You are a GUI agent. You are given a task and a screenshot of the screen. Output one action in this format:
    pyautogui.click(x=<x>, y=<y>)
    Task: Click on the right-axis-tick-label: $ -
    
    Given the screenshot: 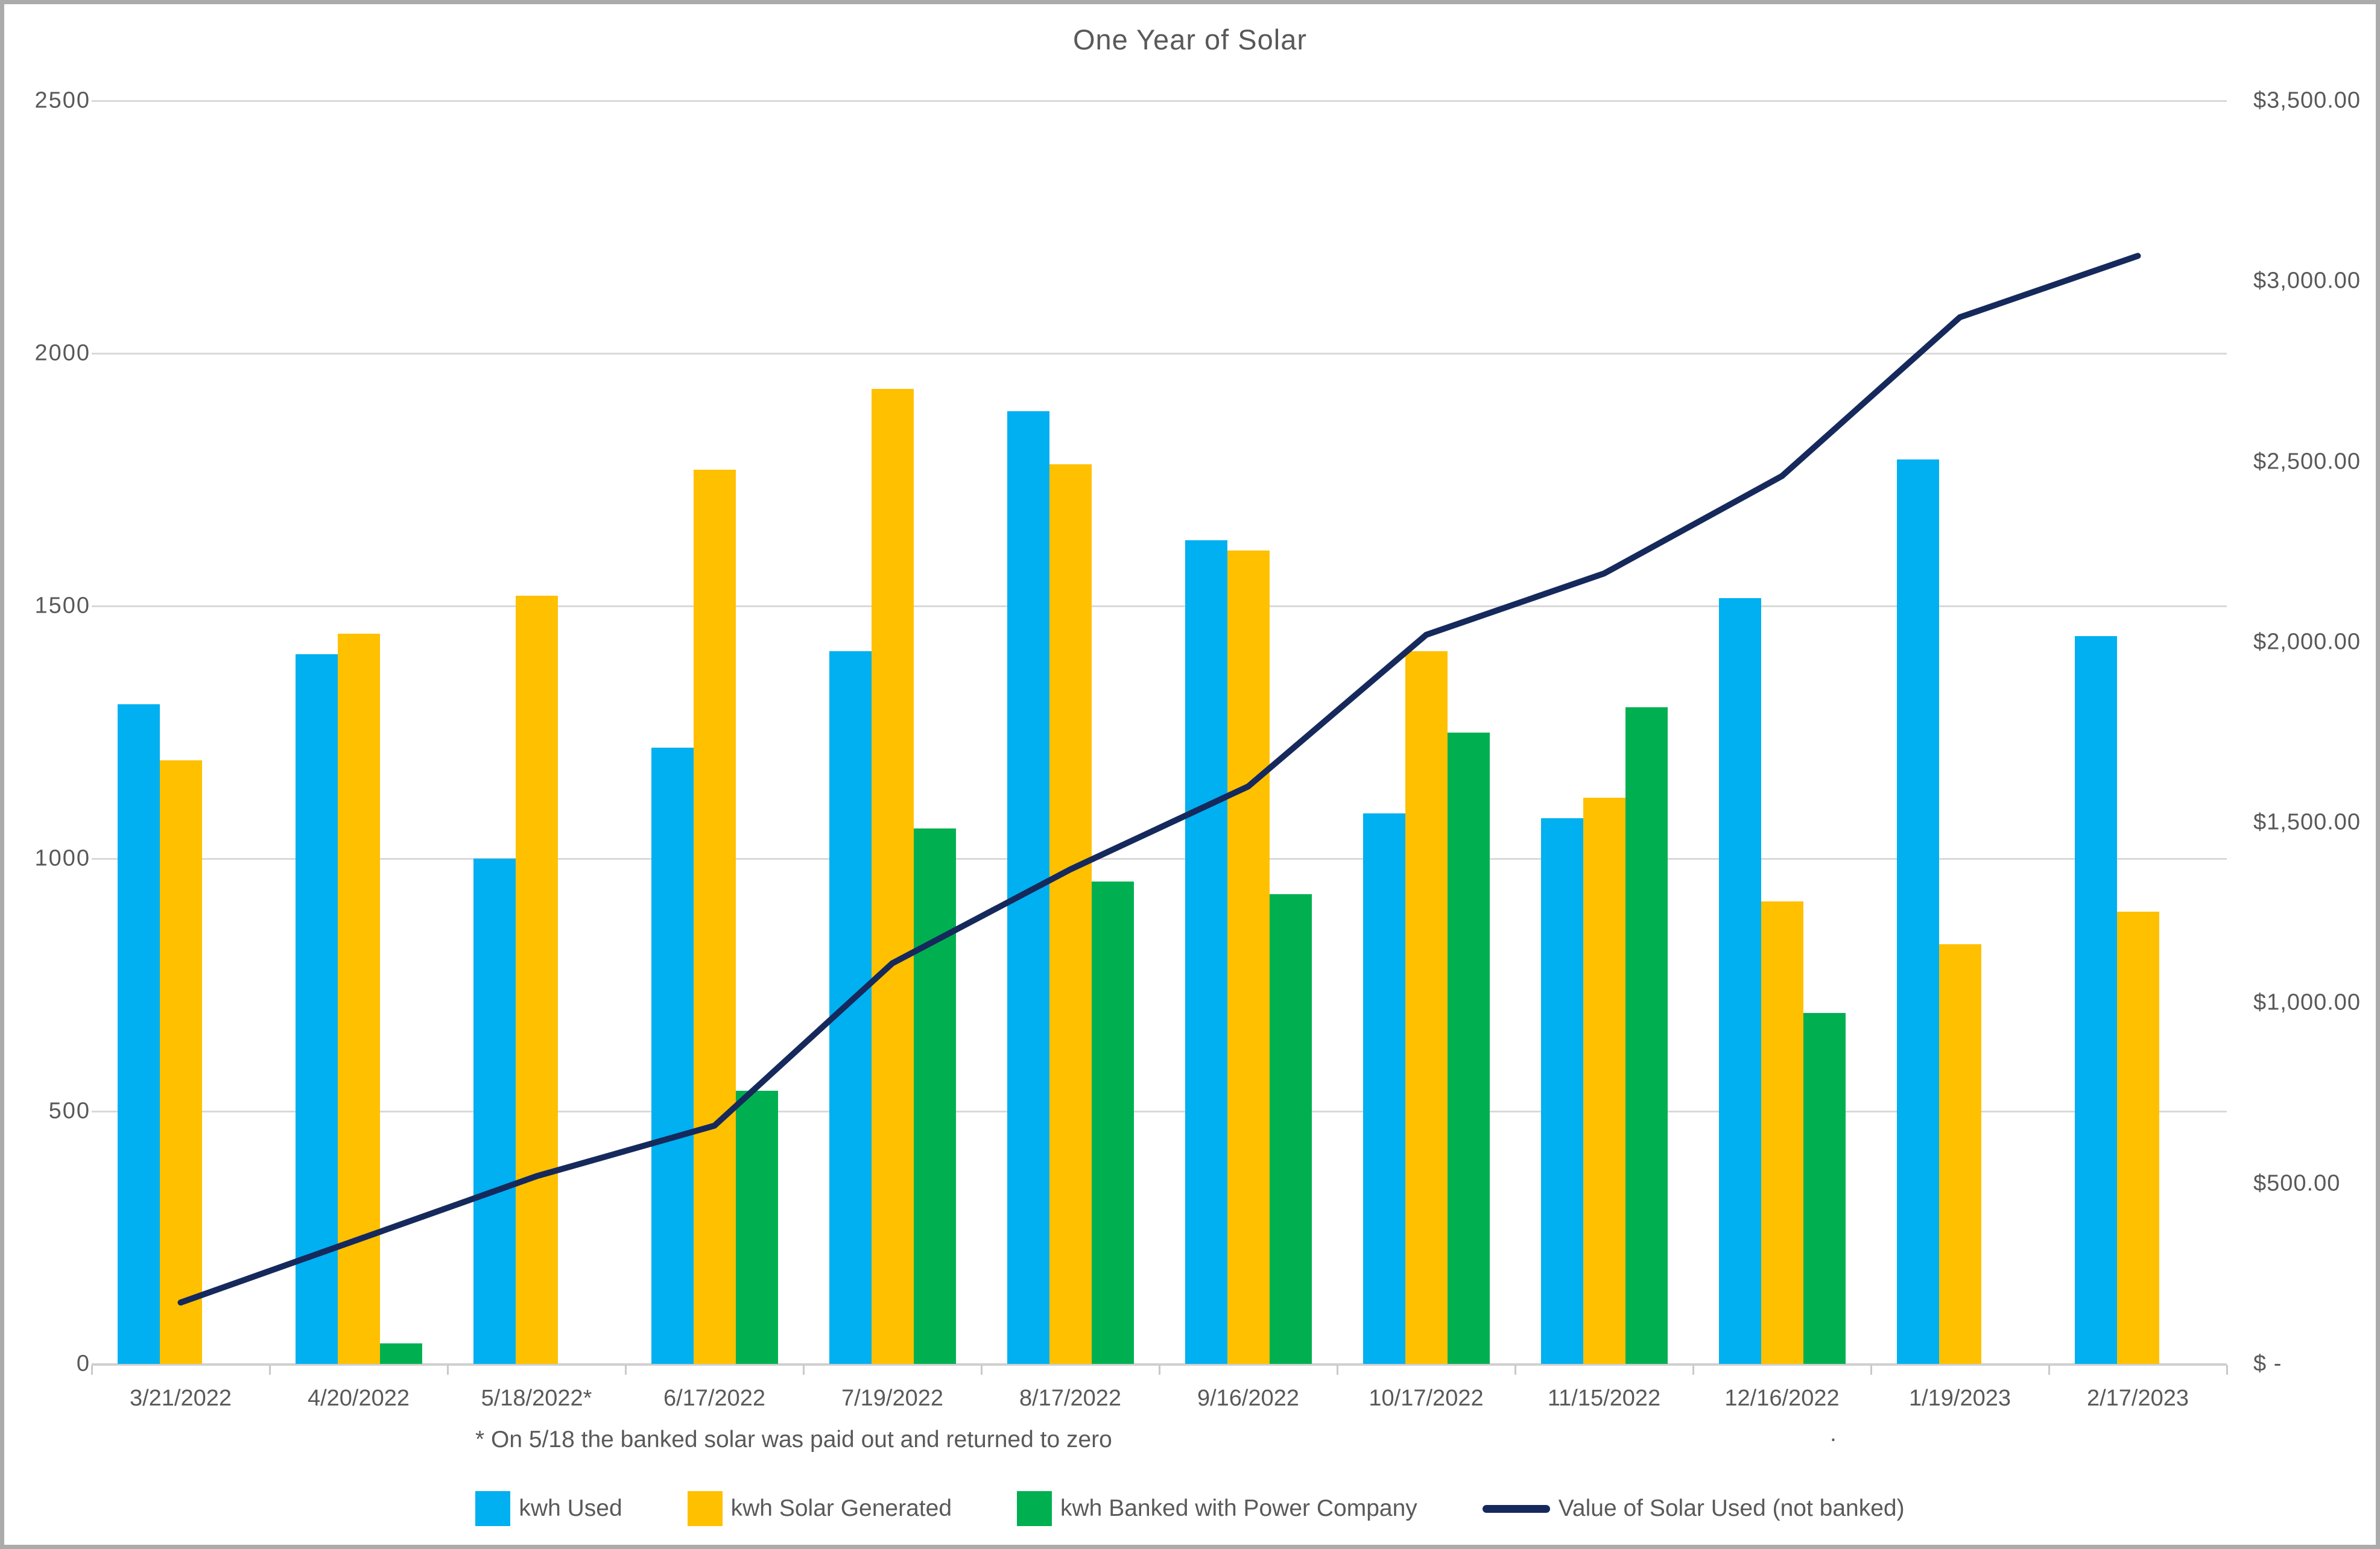 What is the action you would take?
    pyautogui.click(x=2268, y=1364)
    